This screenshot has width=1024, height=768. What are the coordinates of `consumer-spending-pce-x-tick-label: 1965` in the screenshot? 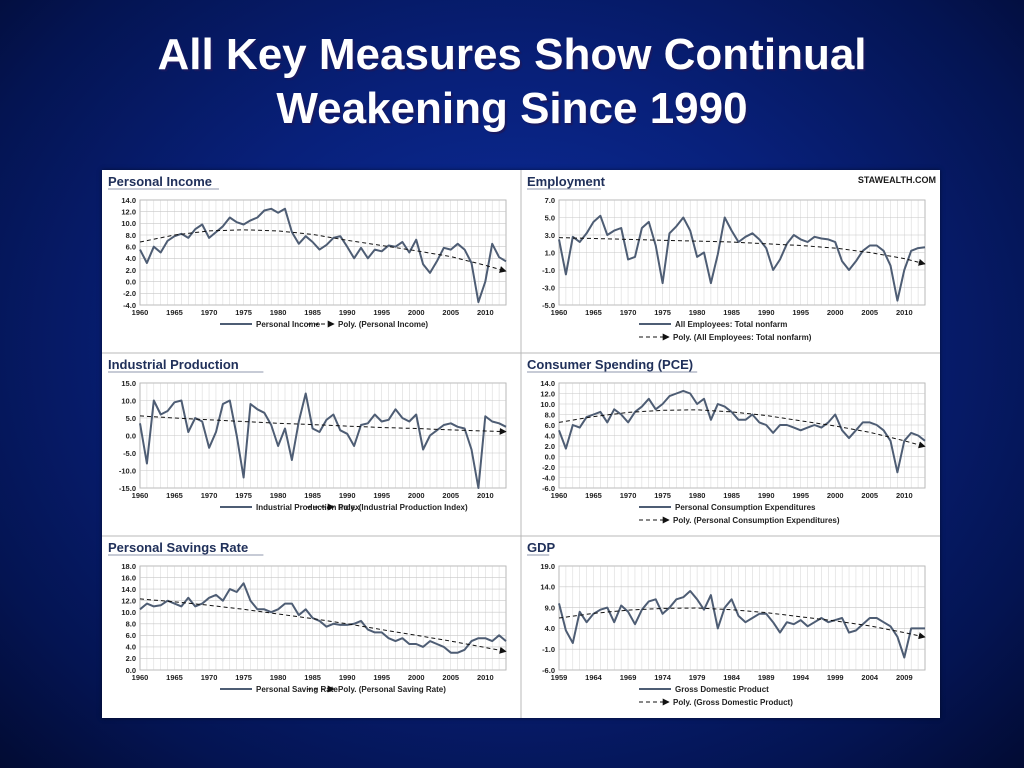 It's located at (593, 495).